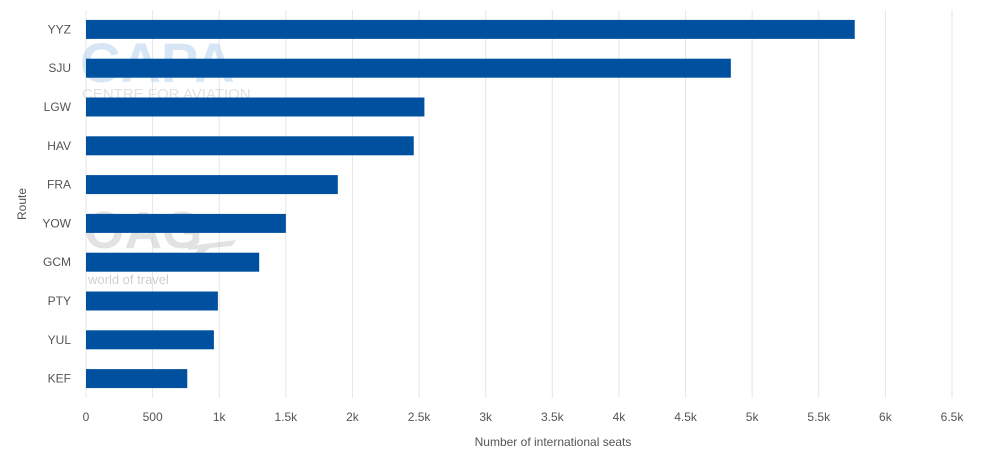 The width and height of the screenshot is (997, 462). I want to click on x-tick-label: 1k, so click(220, 417).